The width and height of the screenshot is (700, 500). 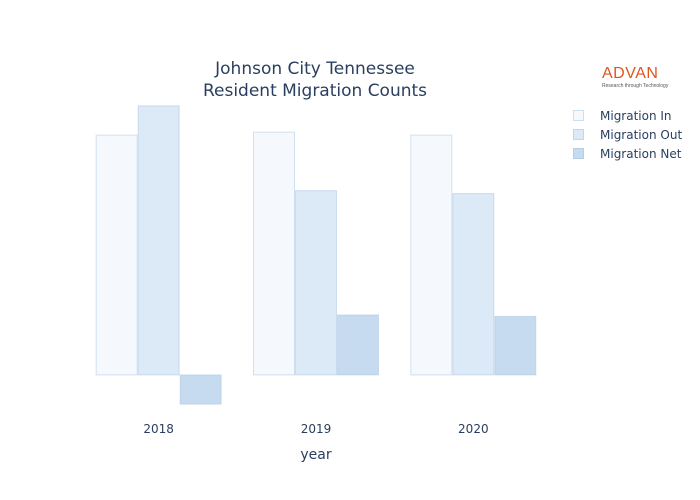 I want to click on legend-item-migration-net: Migration Net, so click(x=627, y=153).